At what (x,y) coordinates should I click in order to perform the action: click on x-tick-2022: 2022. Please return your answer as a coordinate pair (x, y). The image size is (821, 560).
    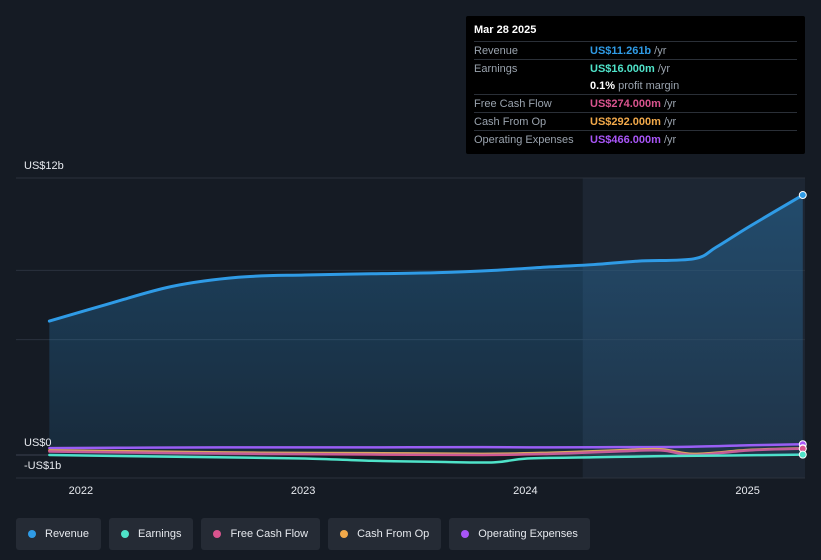
    Looking at the image, I should click on (81, 491).